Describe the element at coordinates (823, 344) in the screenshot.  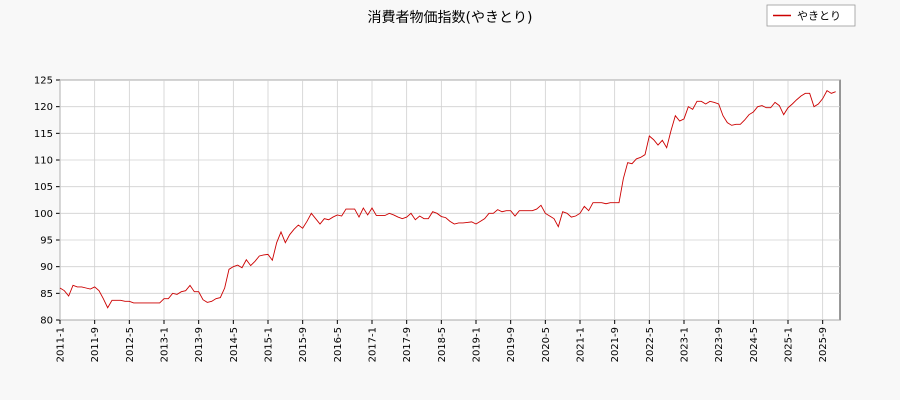
I see `x-tick-label: 2025-9` at that location.